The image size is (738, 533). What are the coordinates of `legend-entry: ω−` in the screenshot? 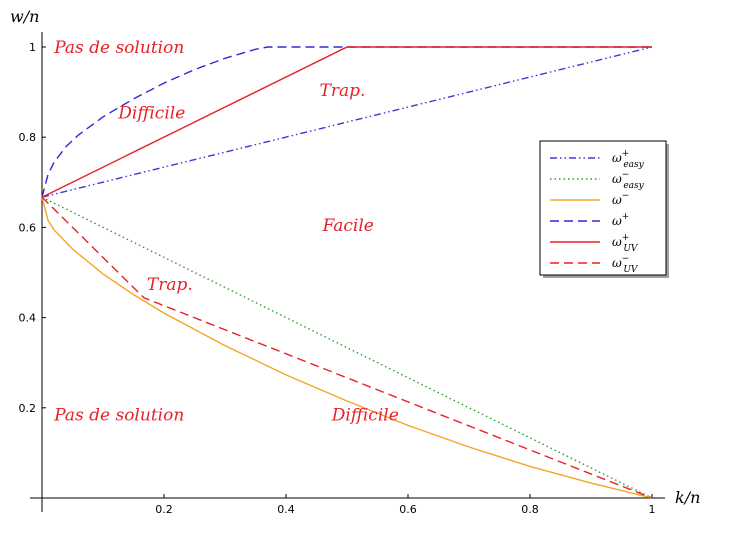 It's located at (620, 199).